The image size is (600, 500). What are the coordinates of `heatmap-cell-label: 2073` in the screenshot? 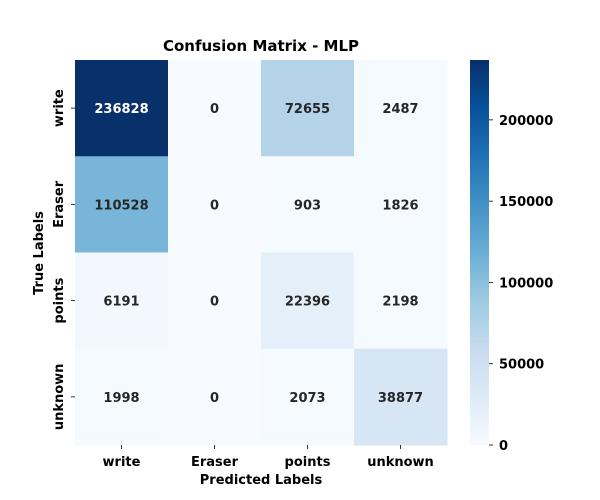 It's located at (307, 398).